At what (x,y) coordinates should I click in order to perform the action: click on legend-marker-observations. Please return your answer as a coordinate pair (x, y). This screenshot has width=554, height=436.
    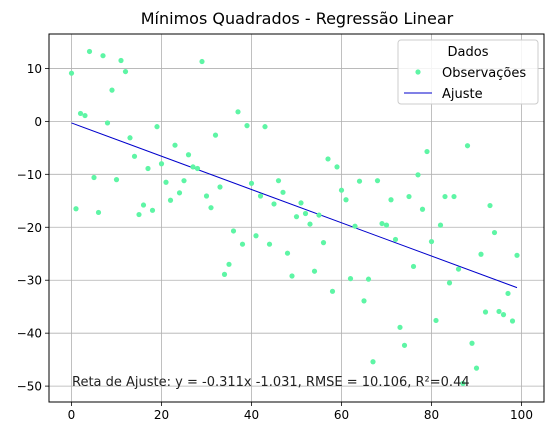
    Looking at the image, I should click on (418, 72).